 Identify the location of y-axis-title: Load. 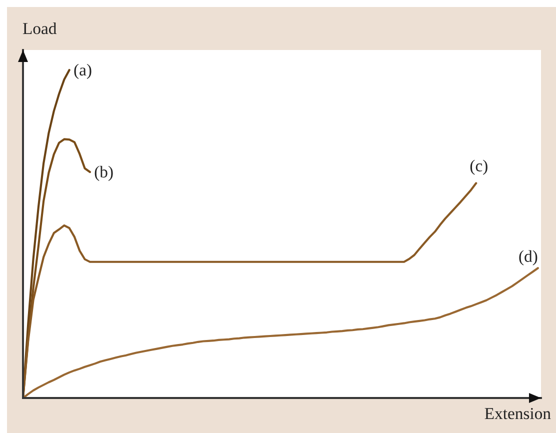
(39, 28).